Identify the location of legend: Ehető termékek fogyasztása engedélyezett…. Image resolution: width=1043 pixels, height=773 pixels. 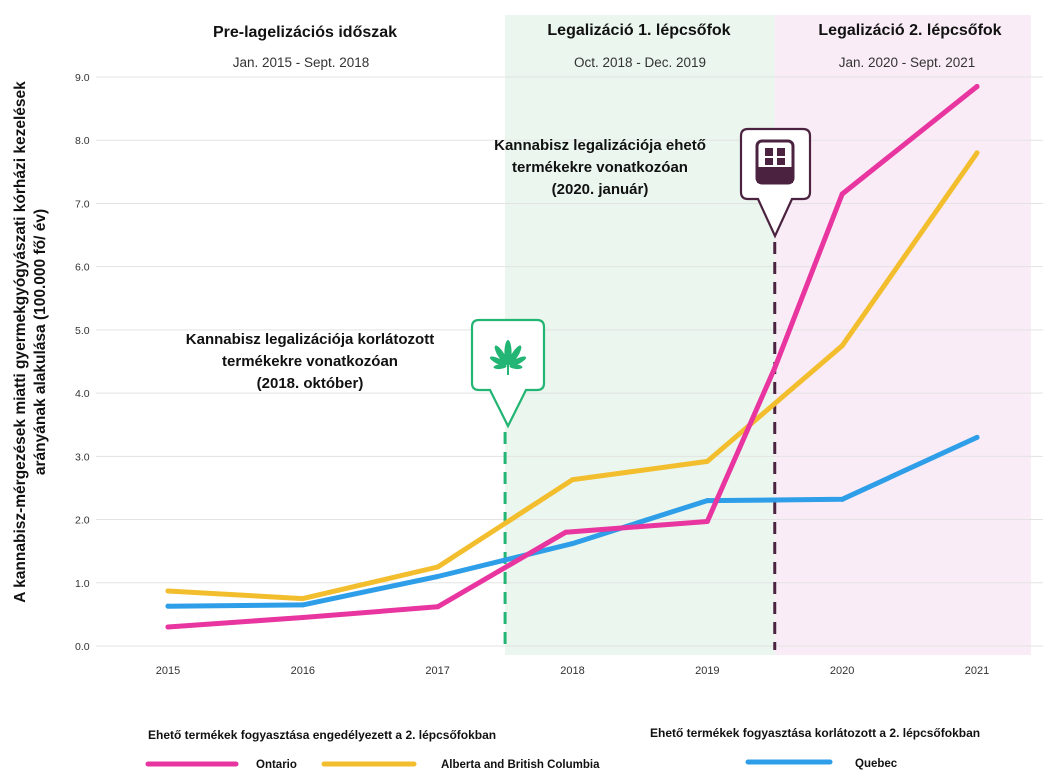
(562, 748).